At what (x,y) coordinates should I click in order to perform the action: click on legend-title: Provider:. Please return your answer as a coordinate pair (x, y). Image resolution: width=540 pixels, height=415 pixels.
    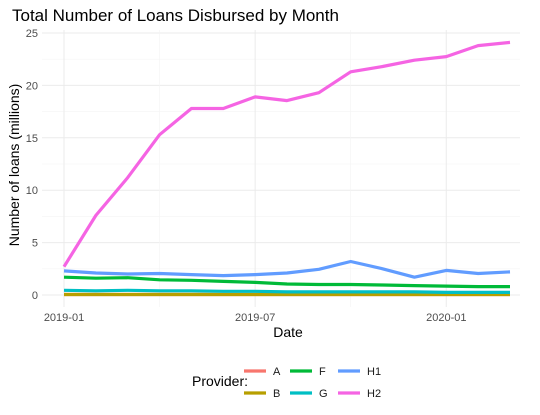
    Looking at the image, I should click on (220, 381).